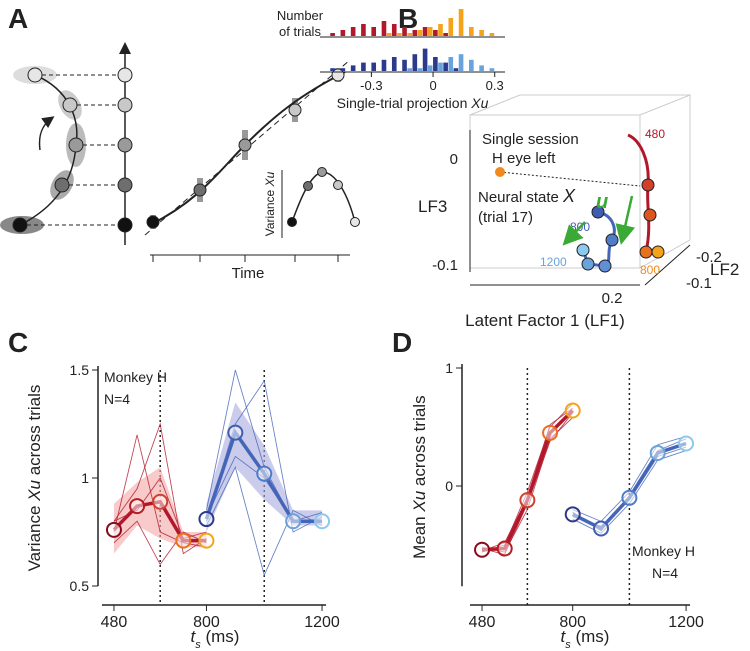 This screenshot has height=651, width=750. Describe the element at coordinates (114, 622) in the screenshot. I see `x-tick-label: 480` at that location.